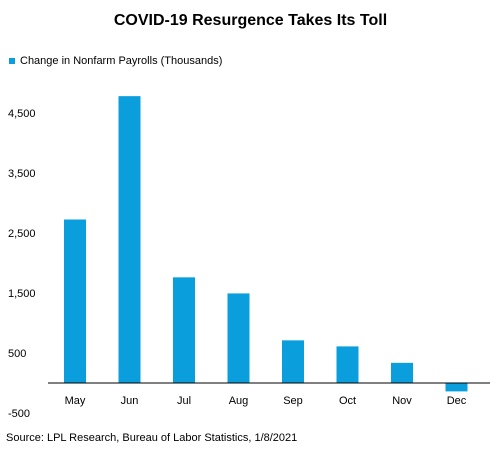 The width and height of the screenshot is (501, 449). What do you see at coordinates (456, 387) in the screenshot?
I see `bar-dec` at bounding box center [456, 387].